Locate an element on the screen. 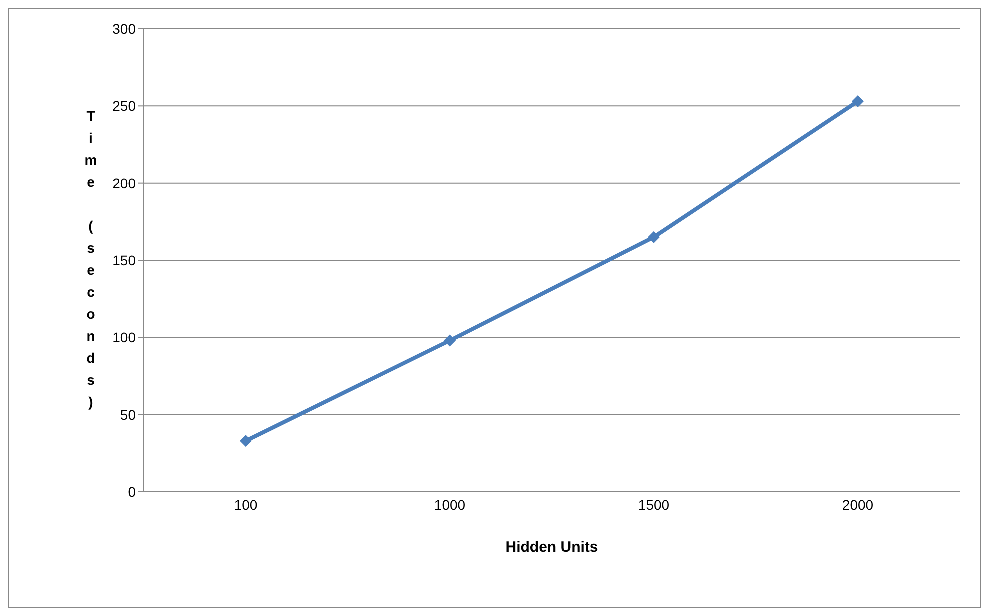  x-tick-label: 100 is located at coordinates (246, 504).